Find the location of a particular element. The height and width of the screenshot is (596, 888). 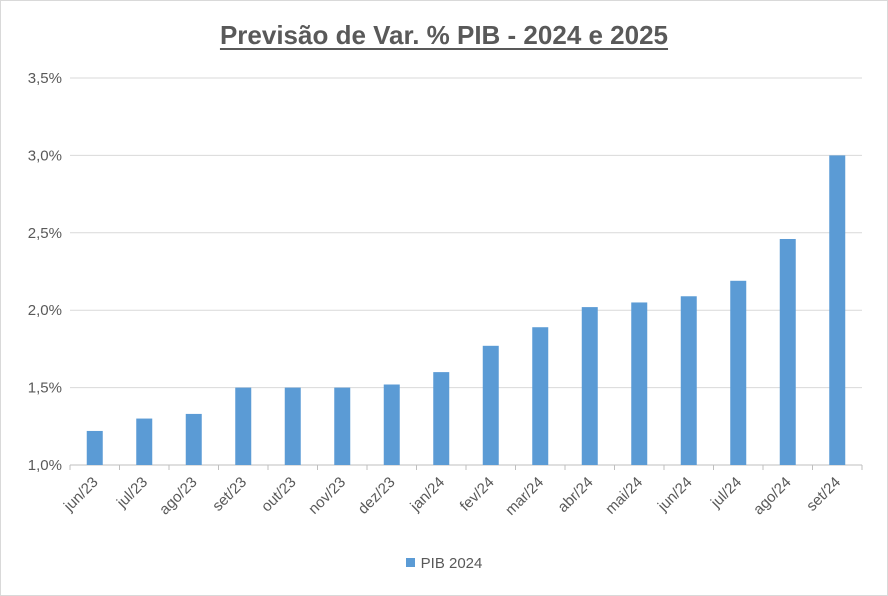

x-tick-label: ago/24 is located at coordinates (772, 496).